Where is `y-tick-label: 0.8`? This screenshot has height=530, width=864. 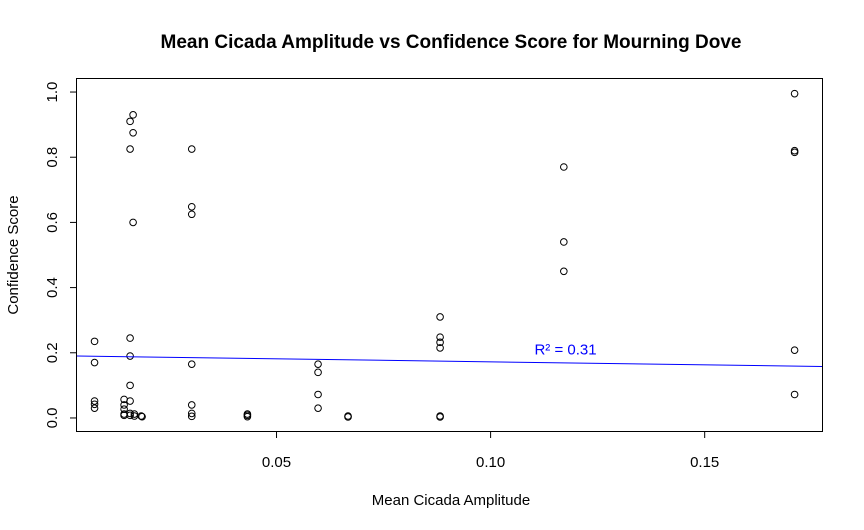 y-tick-label: 0.8 is located at coordinates (52, 157).